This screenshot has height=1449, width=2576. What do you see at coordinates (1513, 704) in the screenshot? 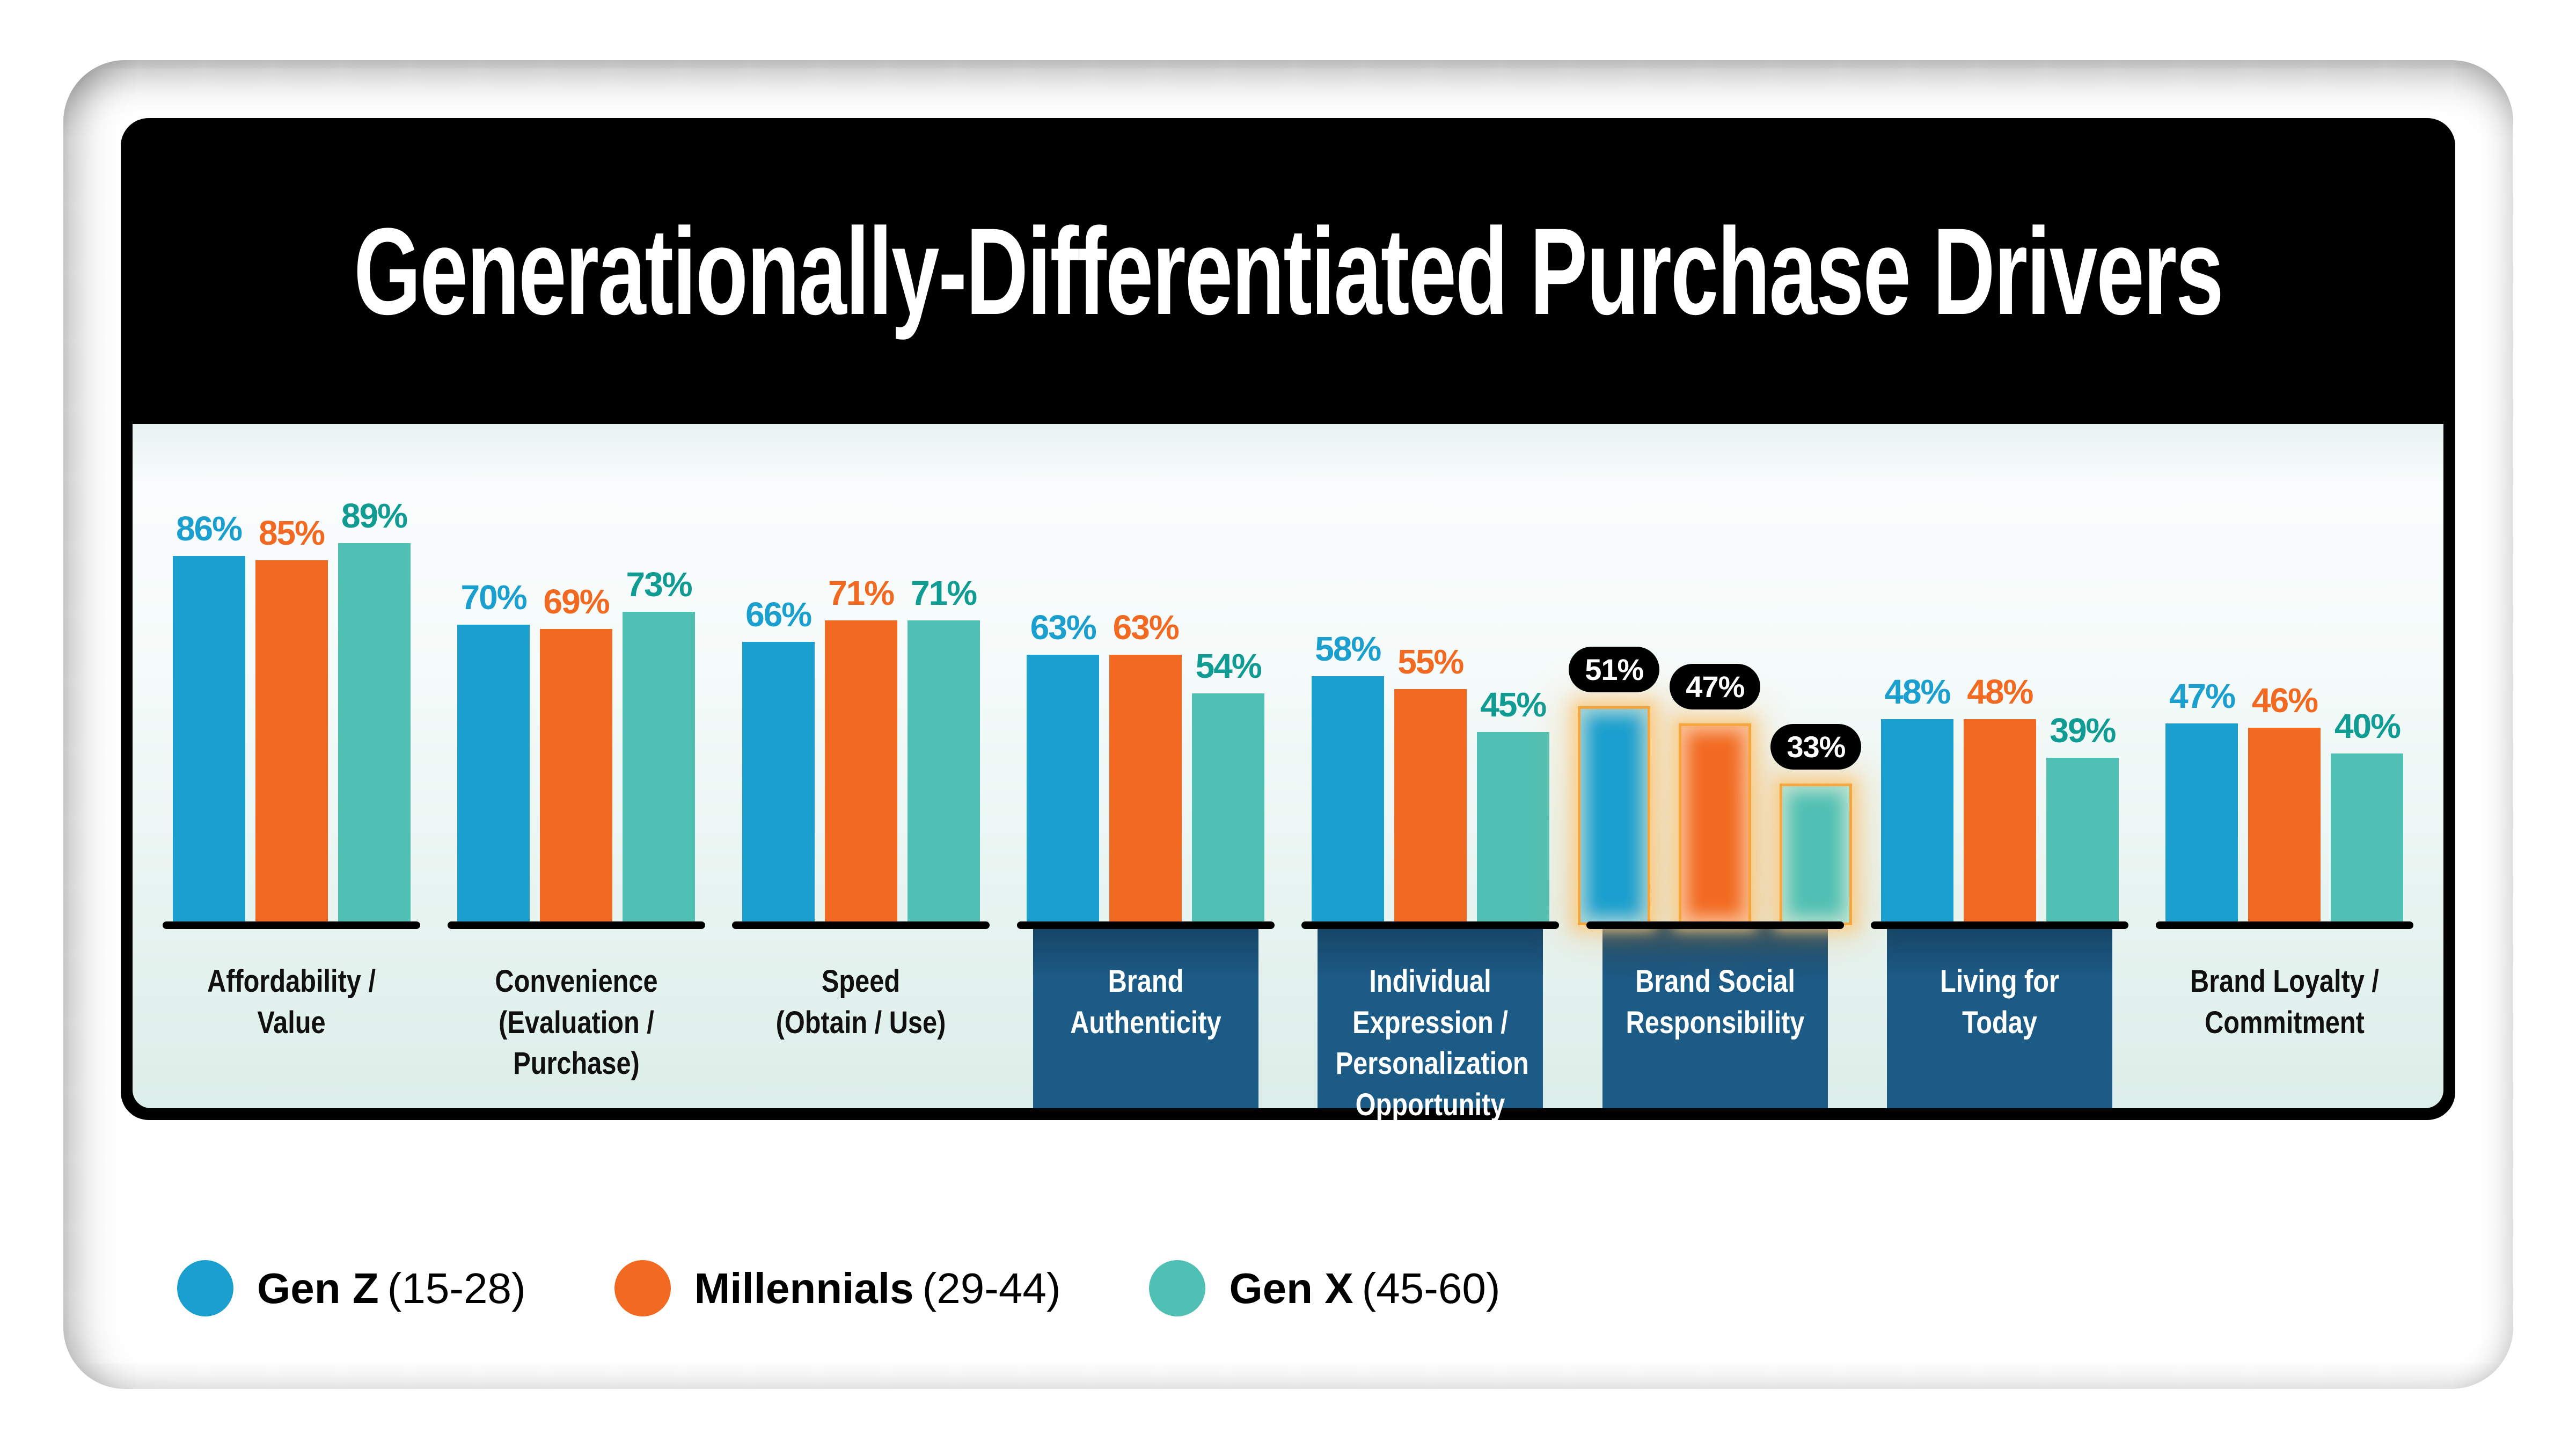
I see `value-label: 45%` at bounding box center [1513, 704].